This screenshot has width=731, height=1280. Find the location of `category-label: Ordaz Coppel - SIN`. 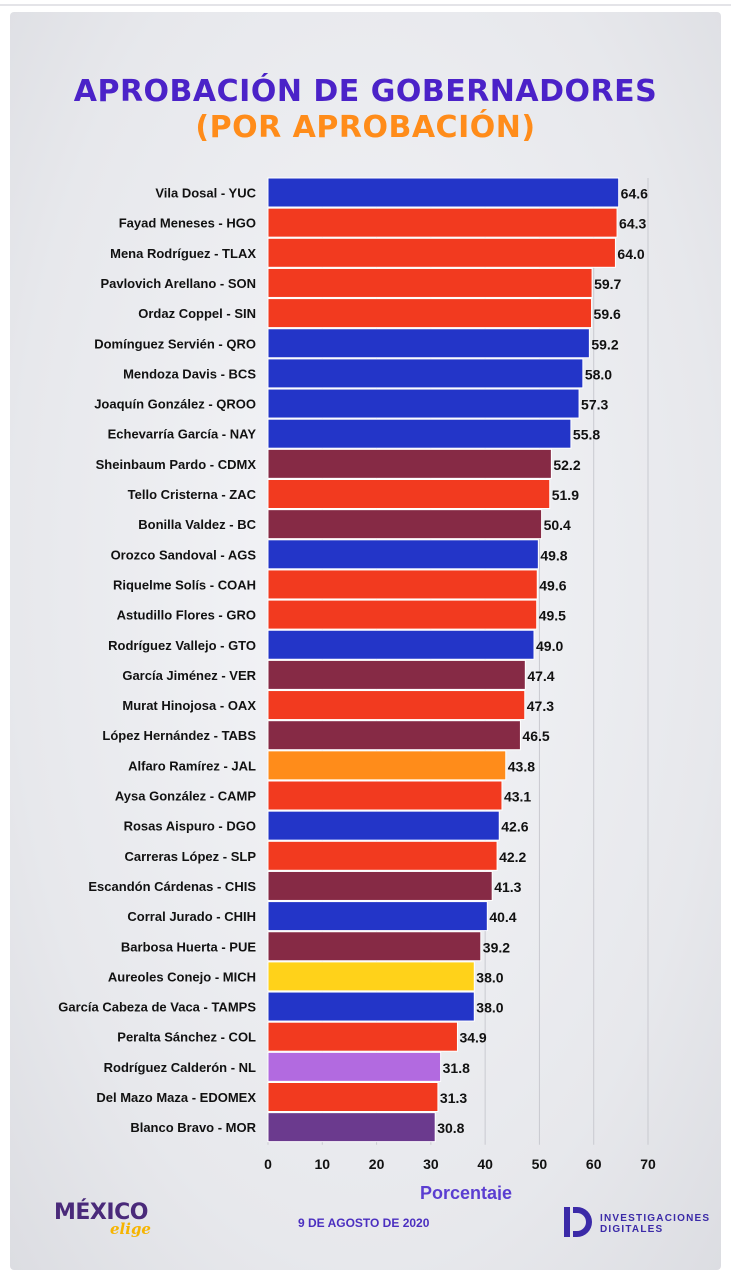

category-label: Ordaz Coppel - SIN is located at coordinates (197, 313).